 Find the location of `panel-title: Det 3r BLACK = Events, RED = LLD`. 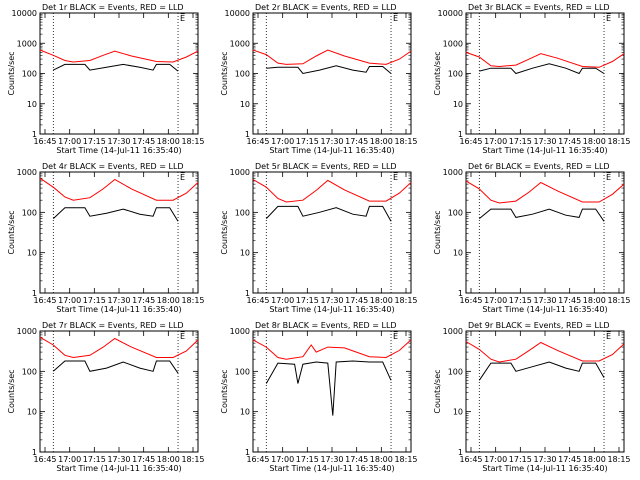

panel-title: Det 3r BLACK = Events, RED = LLD is located at coordinates (539, 7).